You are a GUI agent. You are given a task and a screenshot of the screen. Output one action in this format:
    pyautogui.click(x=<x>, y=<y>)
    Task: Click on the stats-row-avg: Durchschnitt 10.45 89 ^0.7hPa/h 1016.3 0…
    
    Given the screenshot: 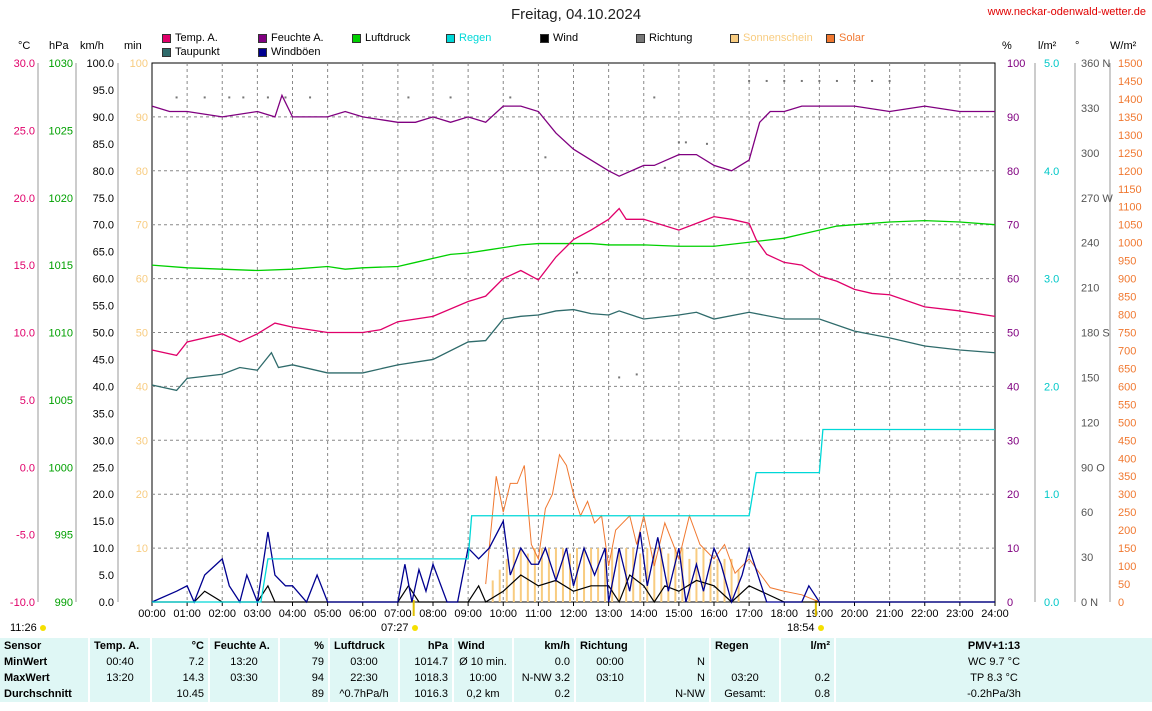 What is the action you would take?
    pyautogui.click(x=576, y=694)
    